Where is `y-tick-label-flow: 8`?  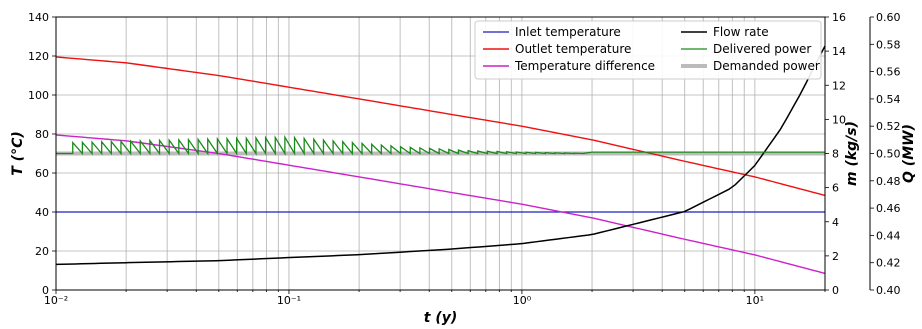
y-tick-label-flow: 8 is located at coordinates (835, 154).